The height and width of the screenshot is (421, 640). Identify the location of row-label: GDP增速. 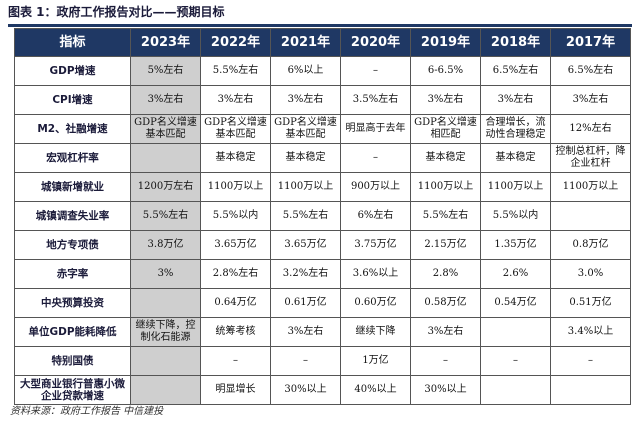
(72, 71).